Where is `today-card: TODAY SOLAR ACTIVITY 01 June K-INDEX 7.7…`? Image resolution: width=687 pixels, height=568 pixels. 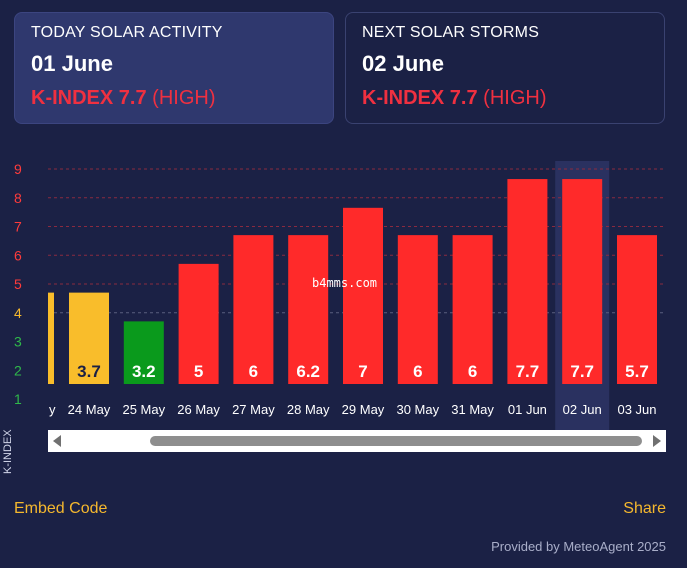
today-card: TODAY SOLAR ACTIVITY 01 June K-INDEX 7.7… is located at coordinates (174, 68).